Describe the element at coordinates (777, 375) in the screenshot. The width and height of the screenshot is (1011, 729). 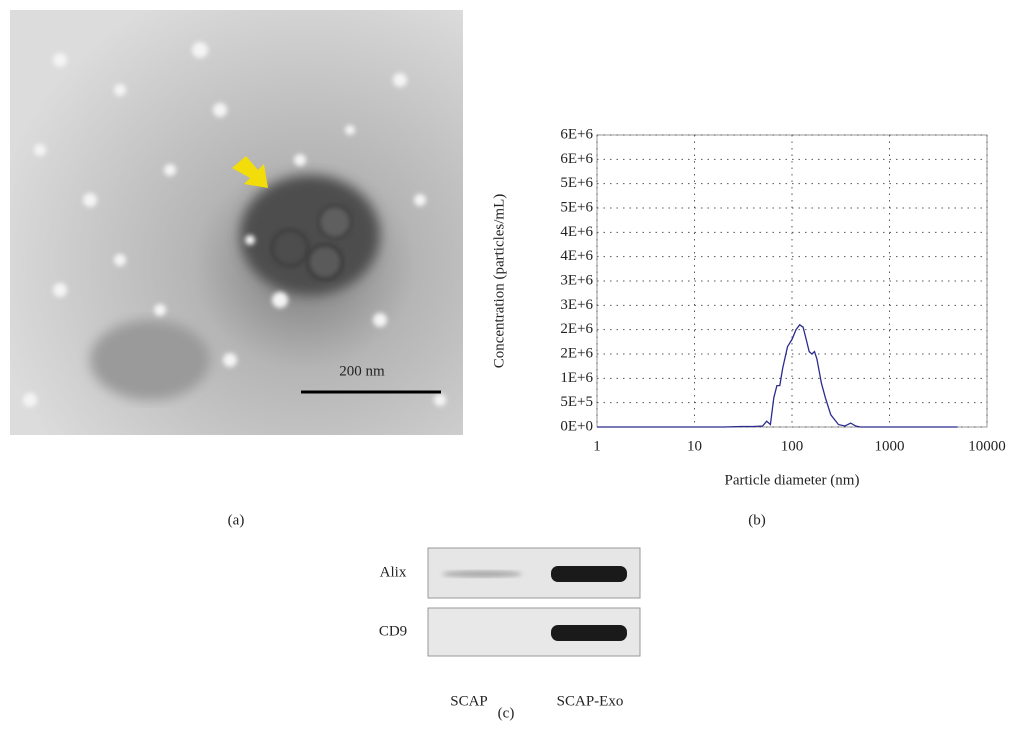
I see `data-line` at that location.